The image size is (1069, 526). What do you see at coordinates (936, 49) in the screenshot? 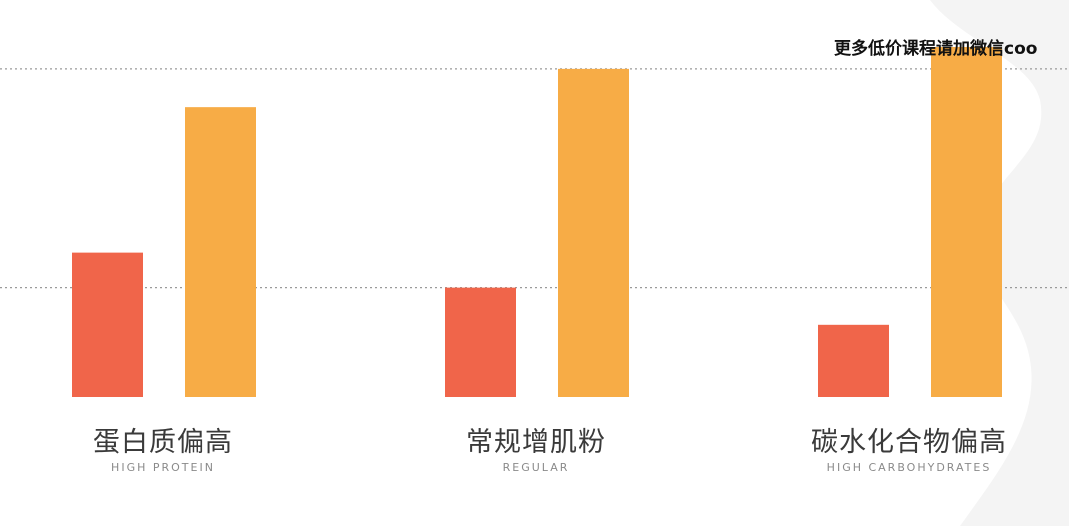
I see `watermark-text: 更多低价课程请加微信coo` at bounding box center [936, 49].